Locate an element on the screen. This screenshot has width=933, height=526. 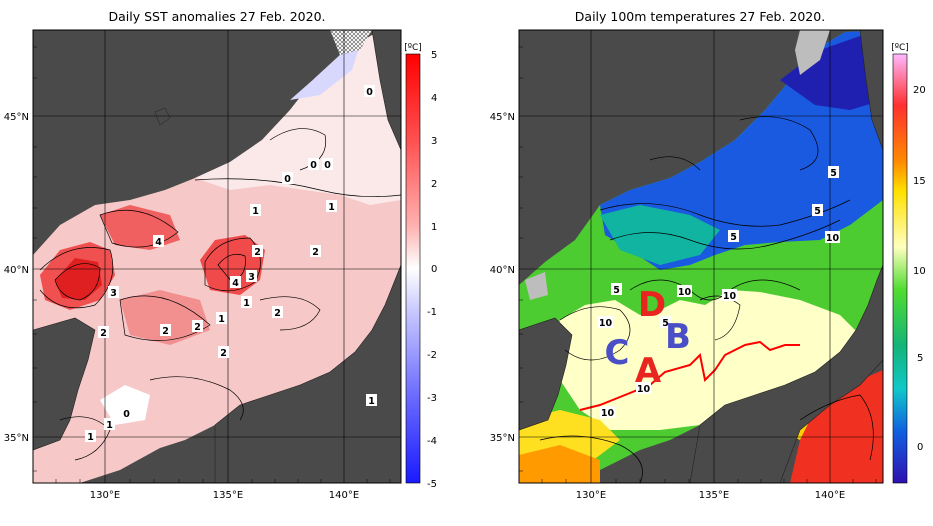
sst-anomaly-colorbar: [ºC] 5 4 3 2 1 0 -1 -2 -3 -4 -5 is located at coordinates (420, 266).